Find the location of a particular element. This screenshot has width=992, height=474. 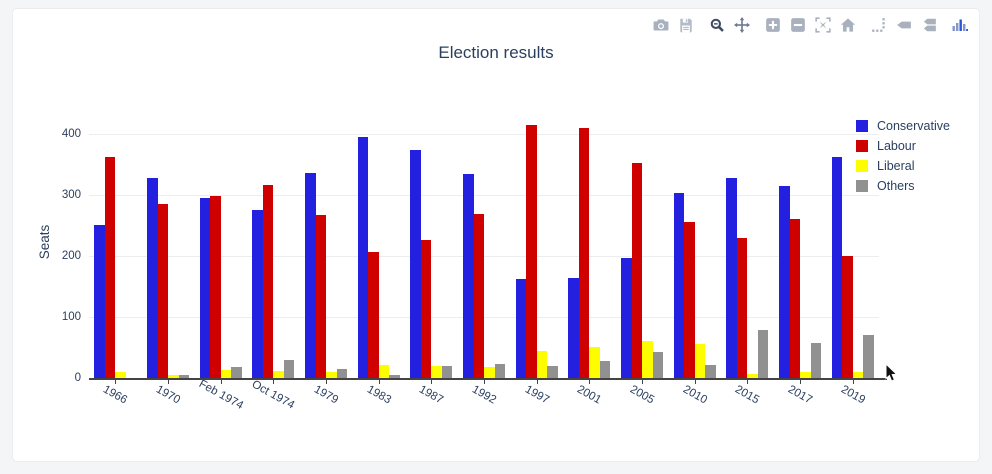

legend-label: Labour is located at coordinates (896, 146).